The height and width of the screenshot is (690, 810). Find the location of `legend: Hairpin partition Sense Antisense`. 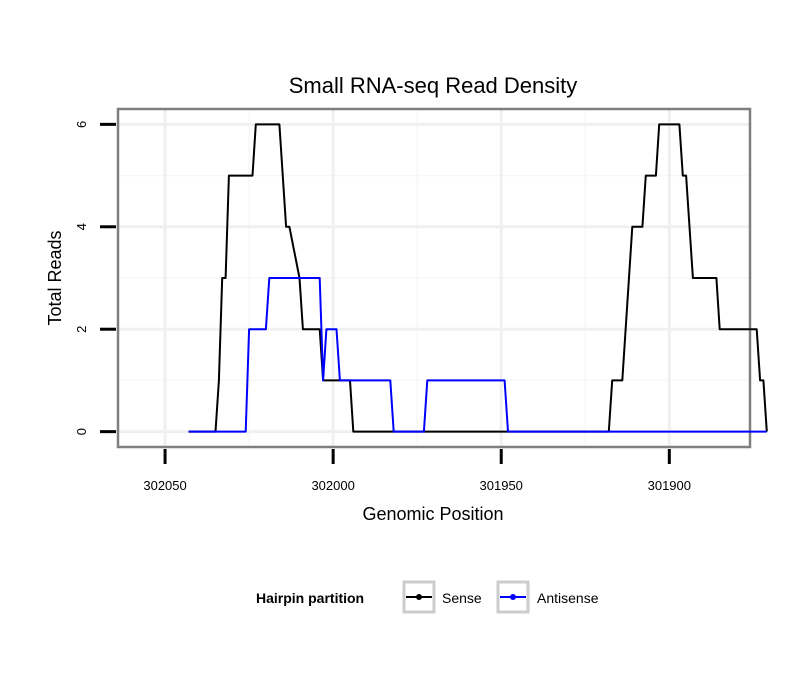

legend: Hairpin partition Sense Antisense is located at coordinates (427, 597).